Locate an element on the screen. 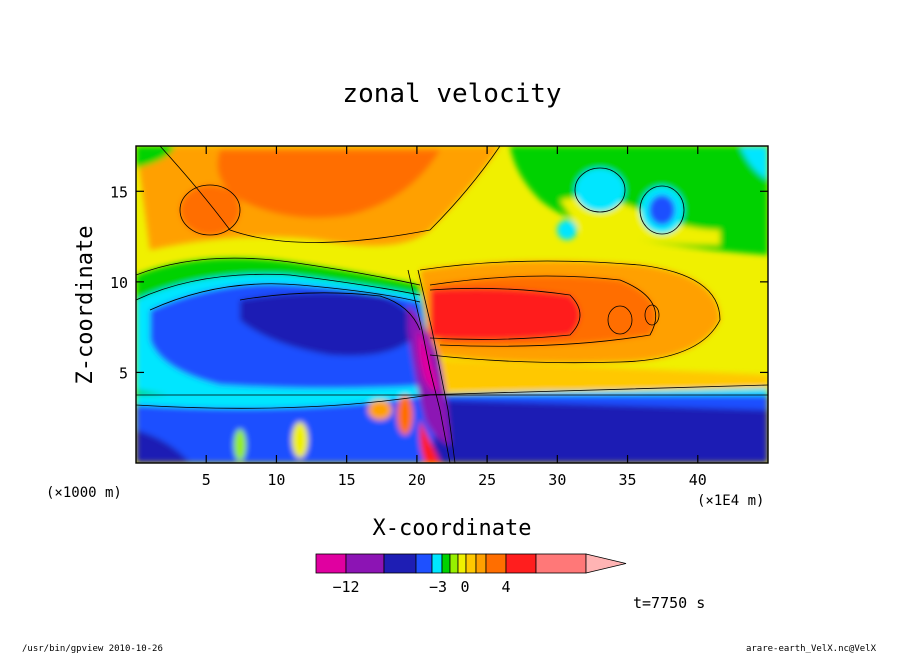  x-tick-label: 5 is located at coordinates (206, 480).